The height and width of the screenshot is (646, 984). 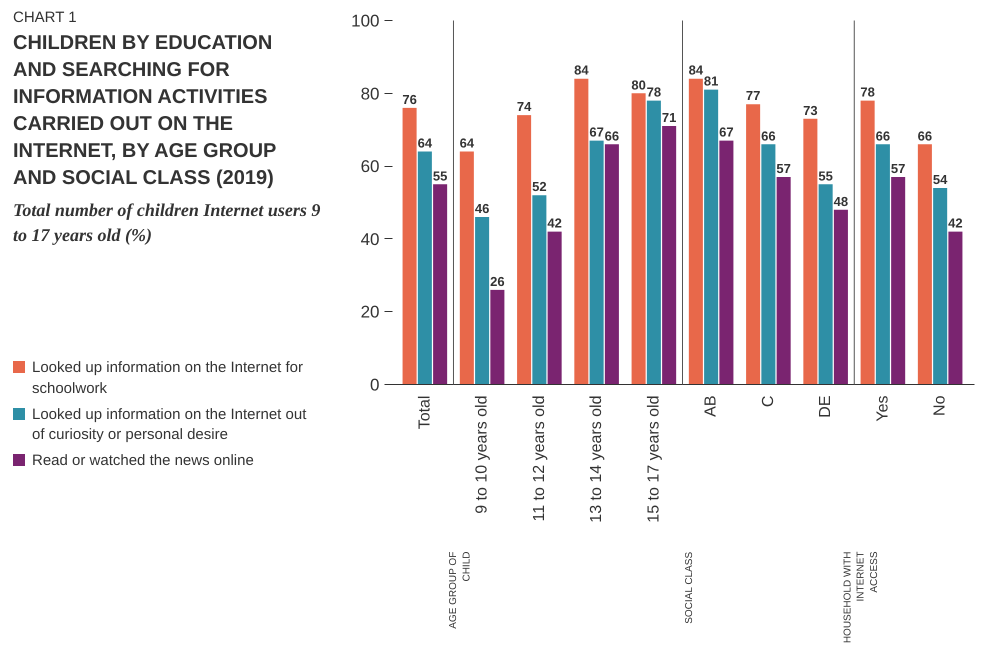 I want to click on text: Total number of children Internet users 9 to 17 years old (%), so click(x=167, y=223).